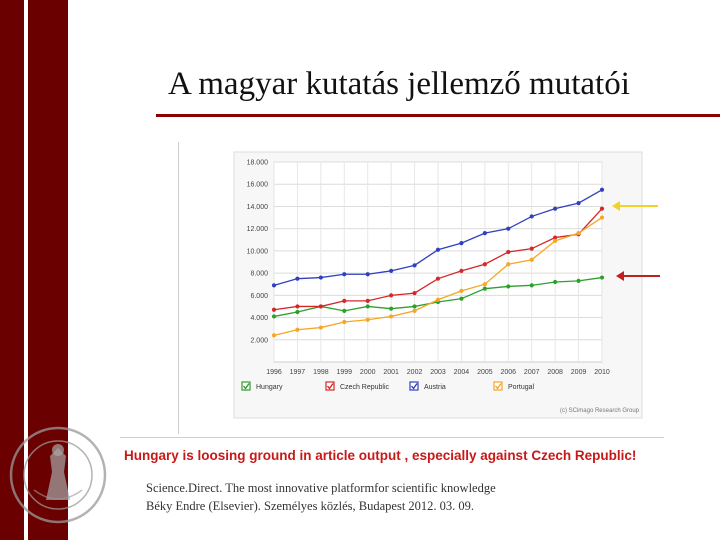 The image size is (720, 540). Describe the element at coordinates (635, 206) in the screenshot. I see `yellow-arrow-icon` at that location.